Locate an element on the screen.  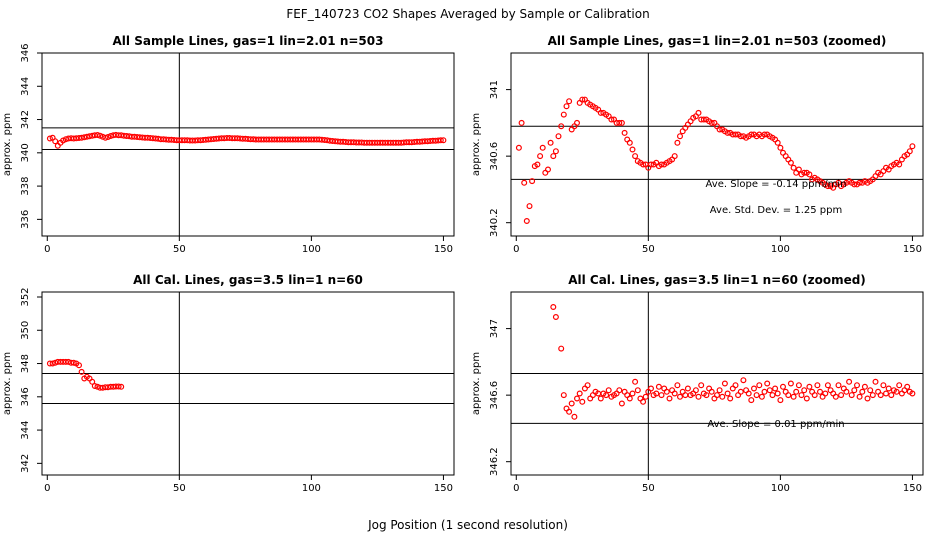
panel-annotation: Ave. Slope = 0.01 ppm/min is located at coordinates (775, 424).